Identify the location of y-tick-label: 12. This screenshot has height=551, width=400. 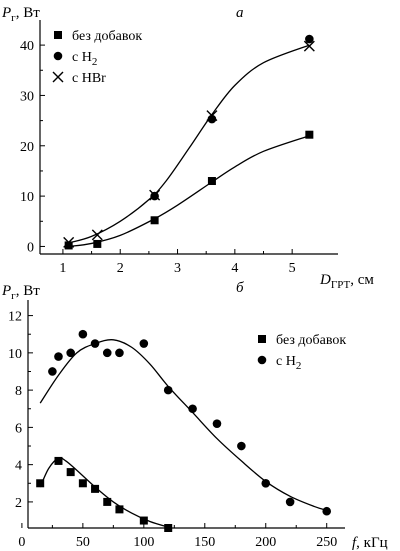
(15, 317).